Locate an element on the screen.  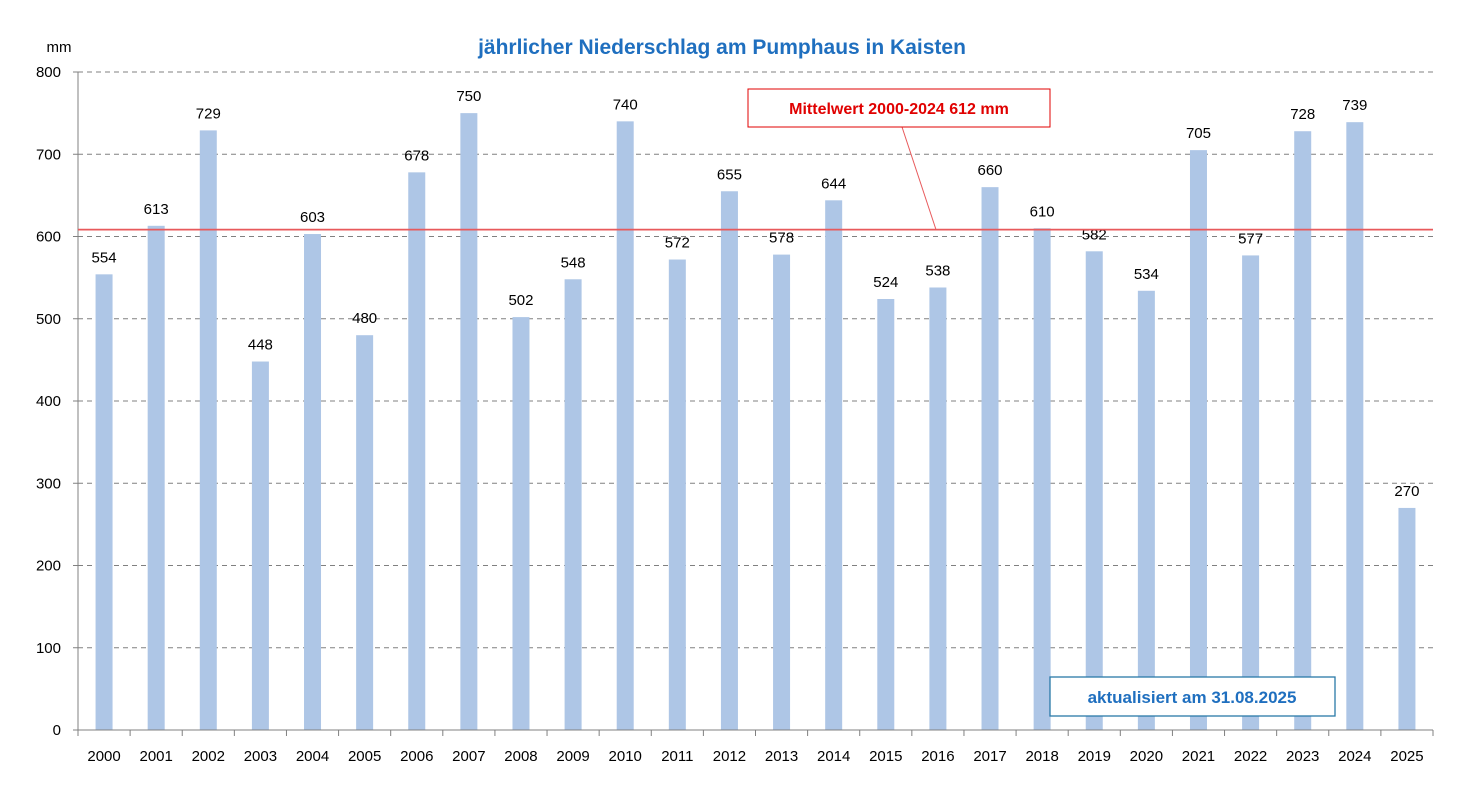
mean-label-text: Mittelwert 2000-2024 612 mm is located at coordinates (899, 109).